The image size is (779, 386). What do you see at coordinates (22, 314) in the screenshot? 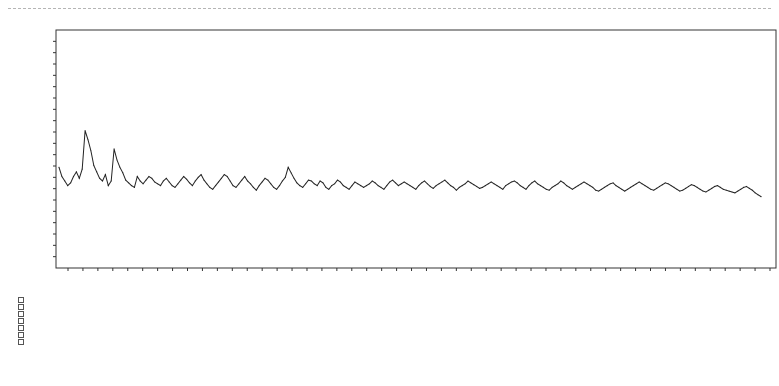
I see `legend-row` at bounding box center [22, 314].